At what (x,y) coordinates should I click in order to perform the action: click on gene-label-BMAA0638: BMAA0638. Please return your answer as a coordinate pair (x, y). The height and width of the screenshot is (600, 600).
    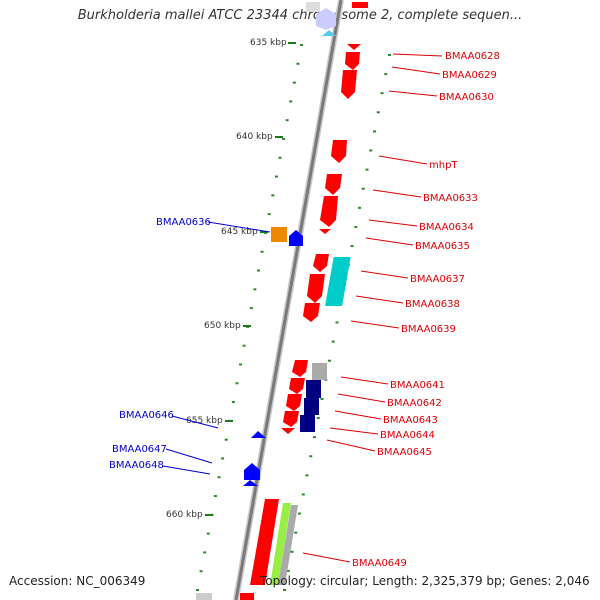
    Looking at the image, I should click on (432, 304).